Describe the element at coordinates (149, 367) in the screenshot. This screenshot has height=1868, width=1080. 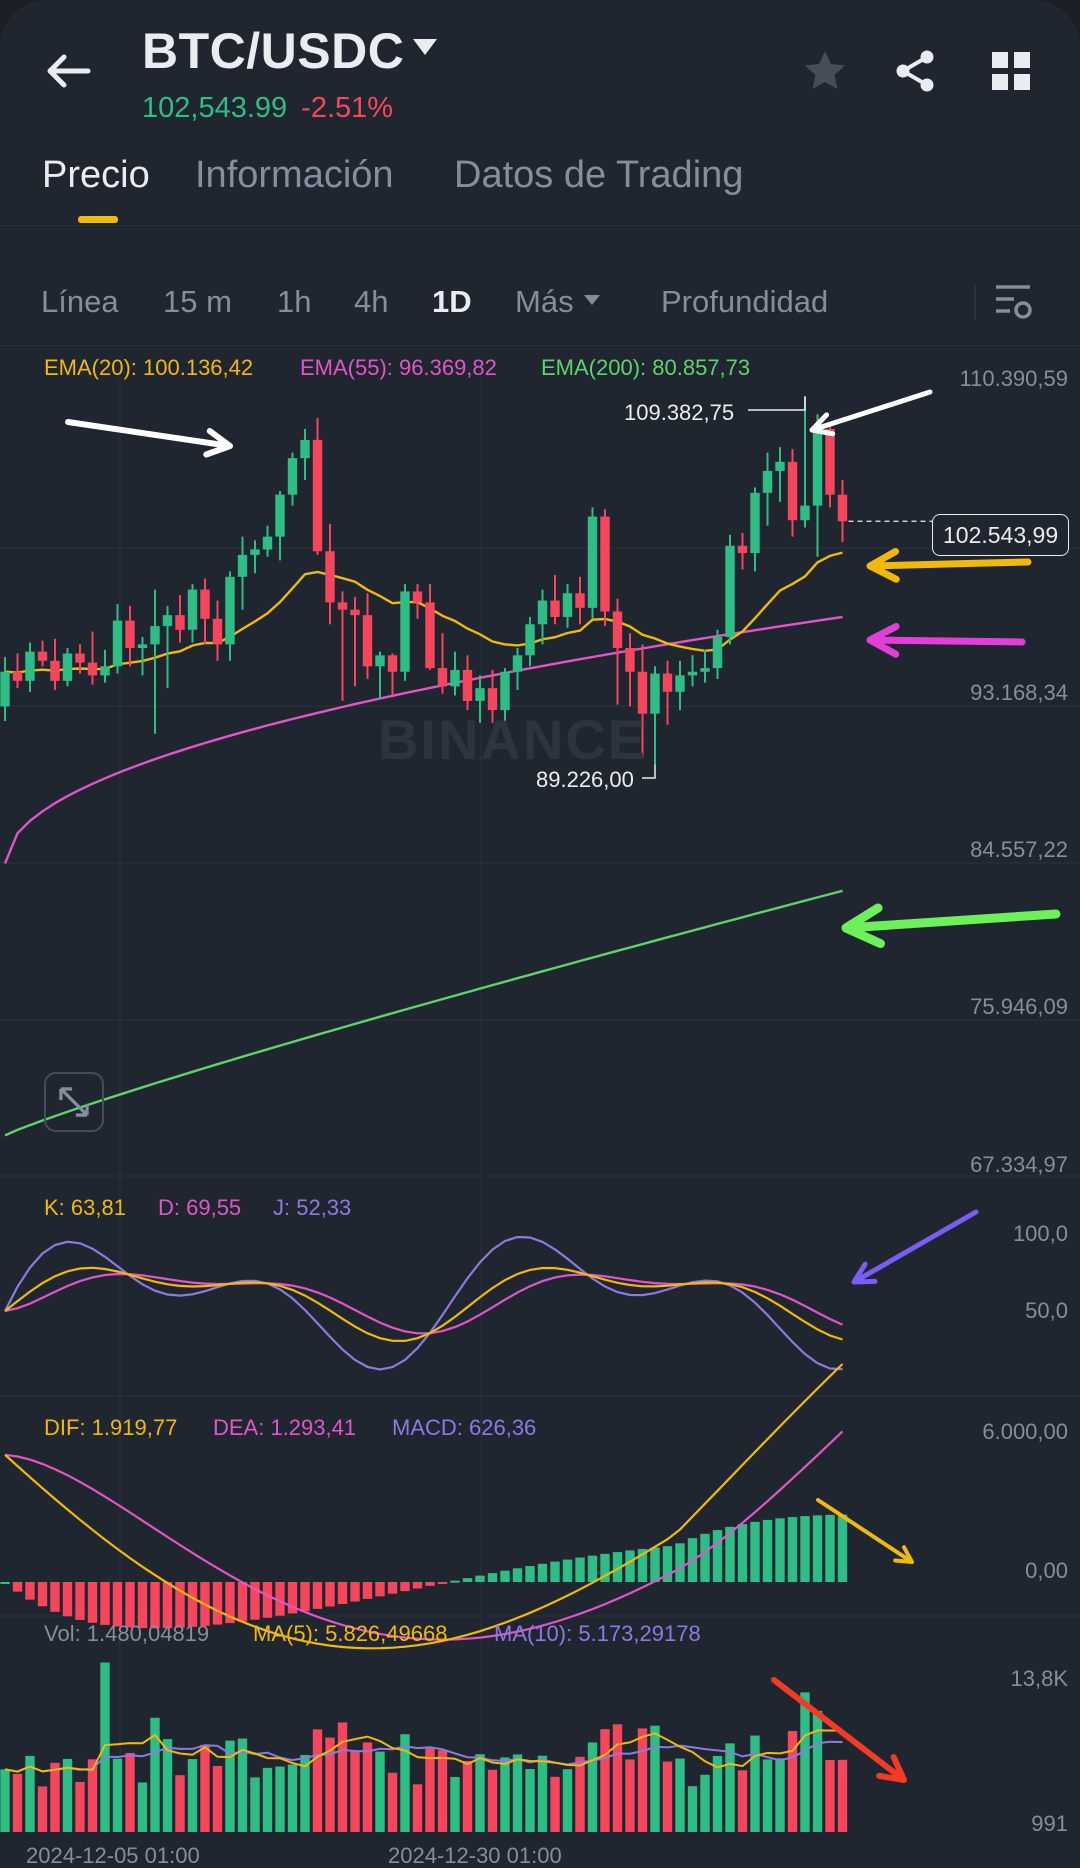
I see `ema20-legend: EMA(20): 100.136,42` at that location.